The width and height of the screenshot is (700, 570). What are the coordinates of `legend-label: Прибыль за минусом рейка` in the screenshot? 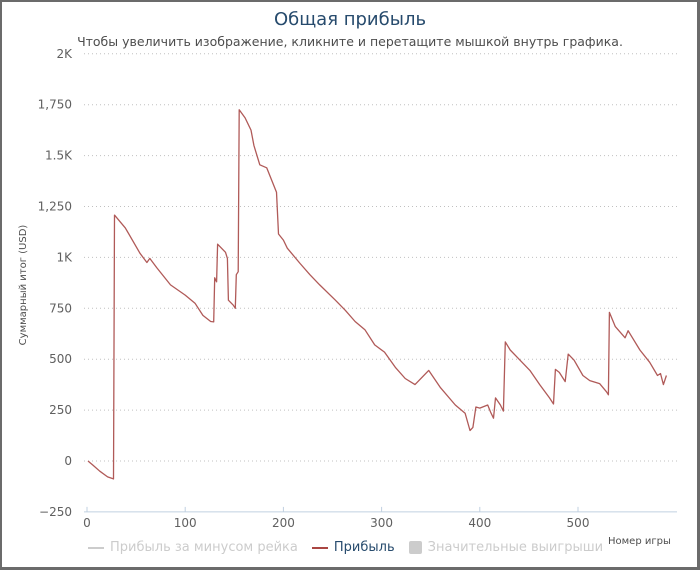 It's located at (204, 547).